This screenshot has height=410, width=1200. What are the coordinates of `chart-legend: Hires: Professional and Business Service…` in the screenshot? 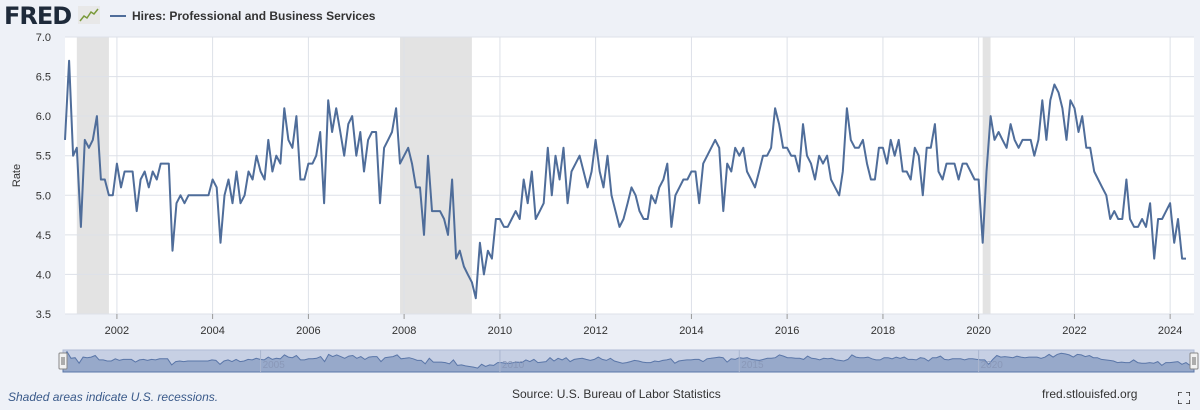 It's located at (242, 16).